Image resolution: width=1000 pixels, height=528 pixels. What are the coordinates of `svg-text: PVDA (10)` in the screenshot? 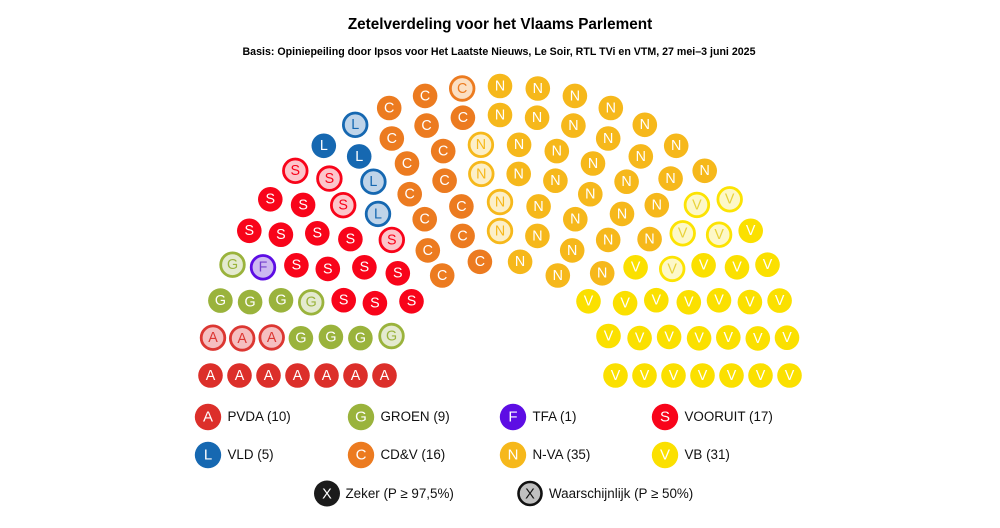 It's located at (259, 416).